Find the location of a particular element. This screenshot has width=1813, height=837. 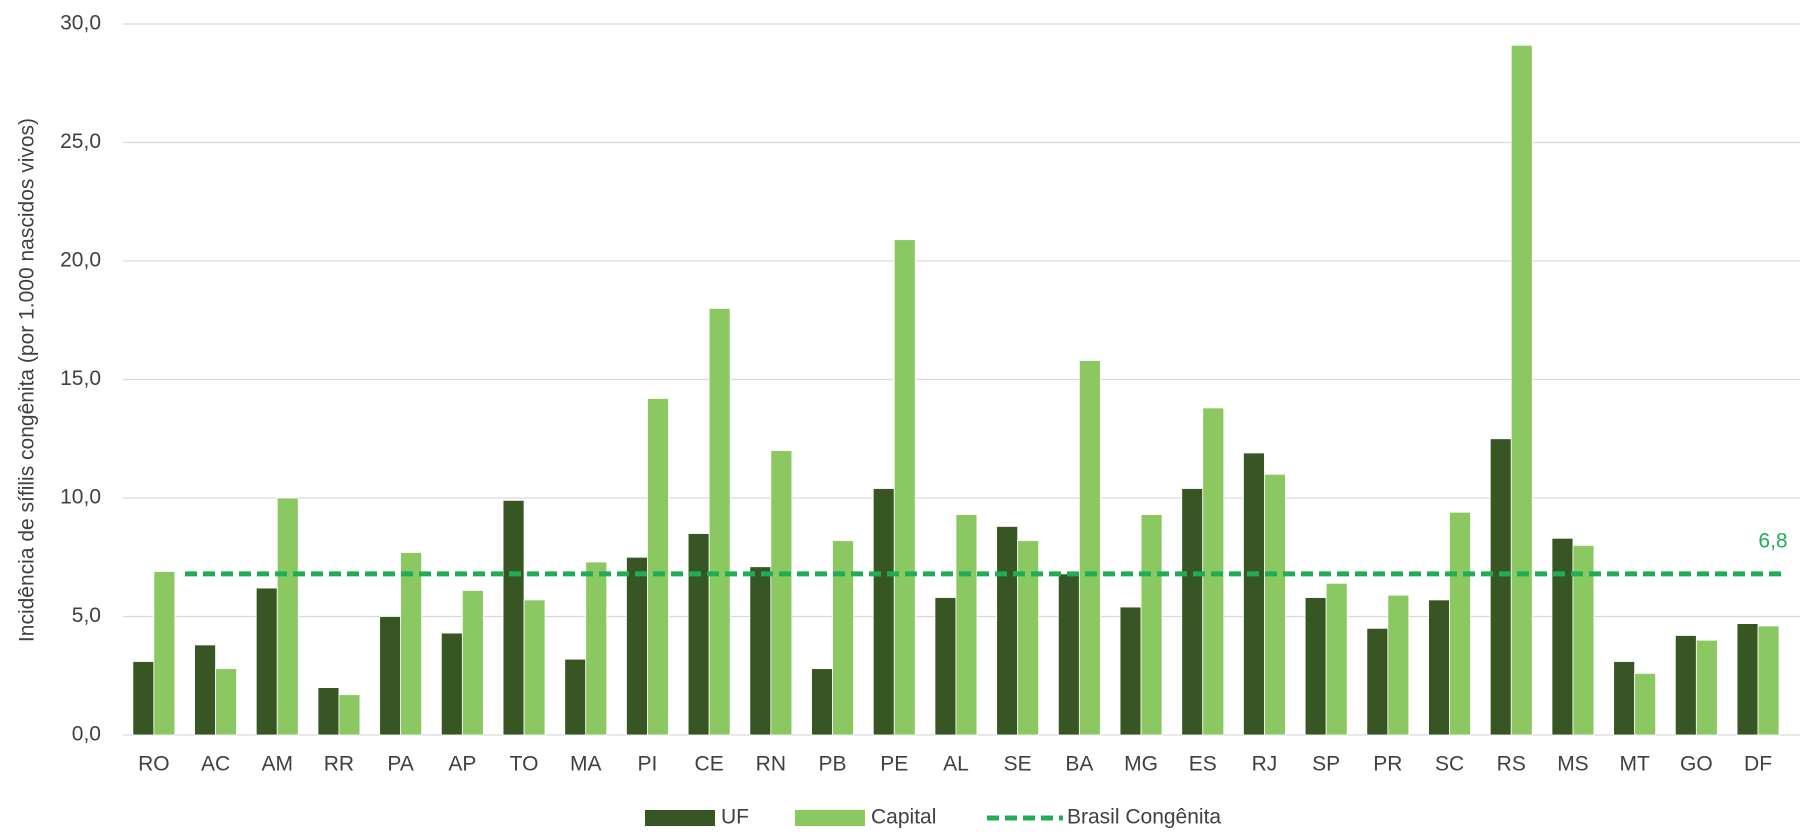

x-tick-label: AC is located at coordinates (215, 764).